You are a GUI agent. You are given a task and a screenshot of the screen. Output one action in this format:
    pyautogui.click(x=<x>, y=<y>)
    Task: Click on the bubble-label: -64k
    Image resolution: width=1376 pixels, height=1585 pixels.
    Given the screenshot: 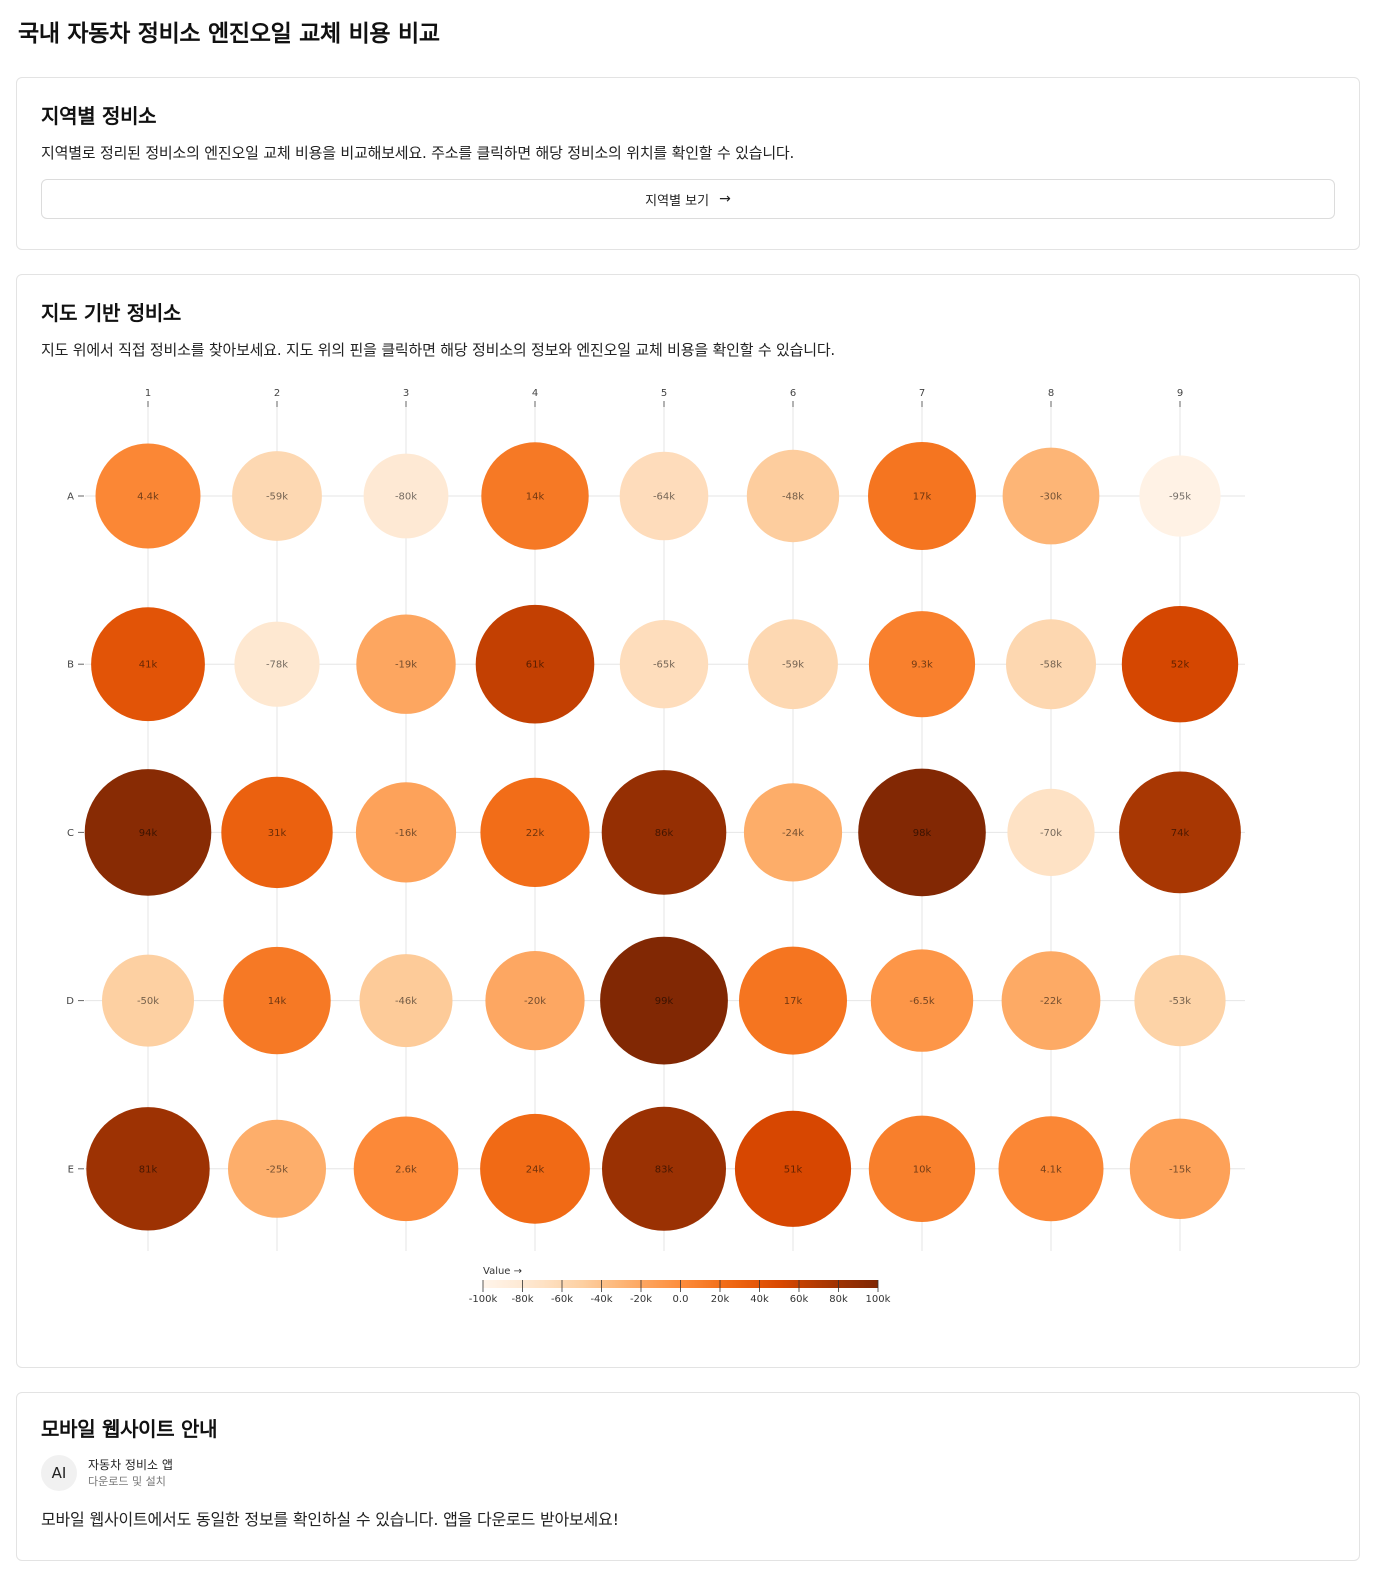 What is the action you would take?
    pyautogui.click(x=664, y=497)
    